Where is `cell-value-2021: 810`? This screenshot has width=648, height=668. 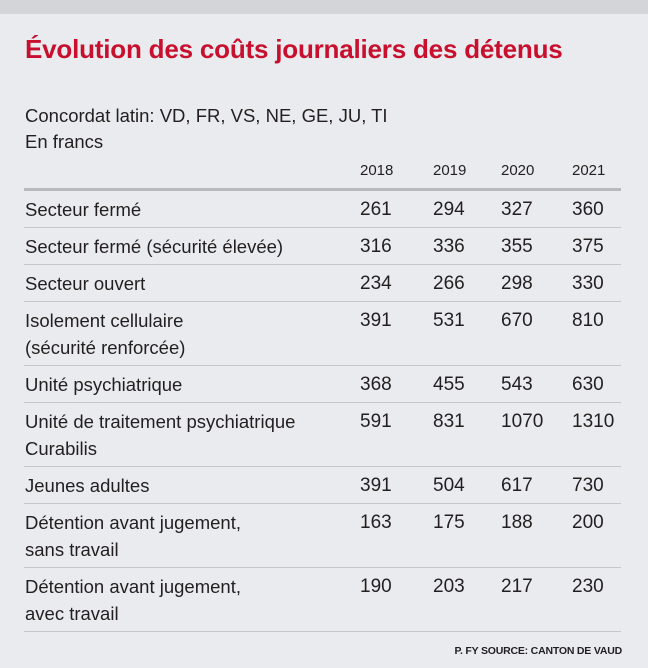
cell-value-2021: 810 is located at coordinates (588, 320).